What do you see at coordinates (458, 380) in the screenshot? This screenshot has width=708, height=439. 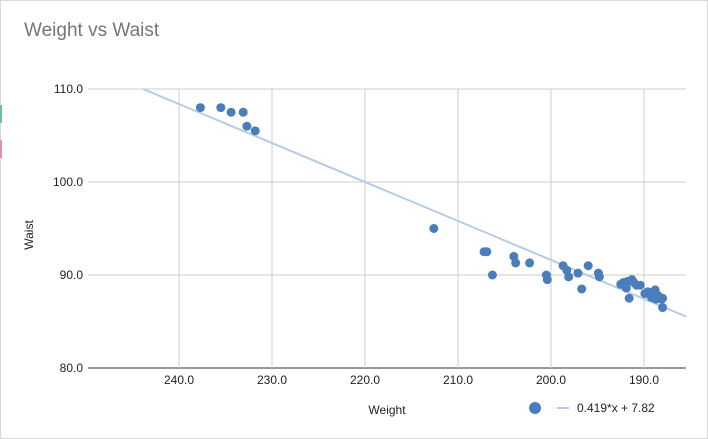 I see `x-tick-label: 210.0` at bounding box center [458, 380].